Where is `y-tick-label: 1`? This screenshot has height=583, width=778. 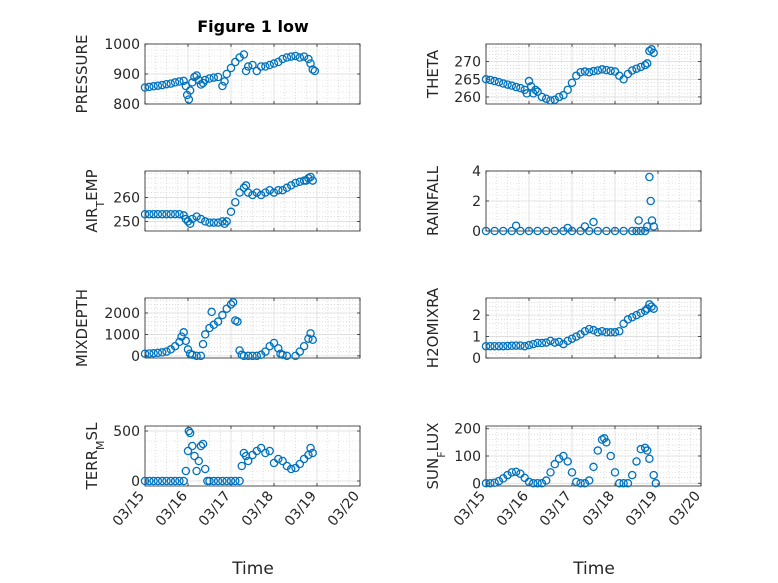 y-tick-label: 1 is located at coordinates (476, 338).